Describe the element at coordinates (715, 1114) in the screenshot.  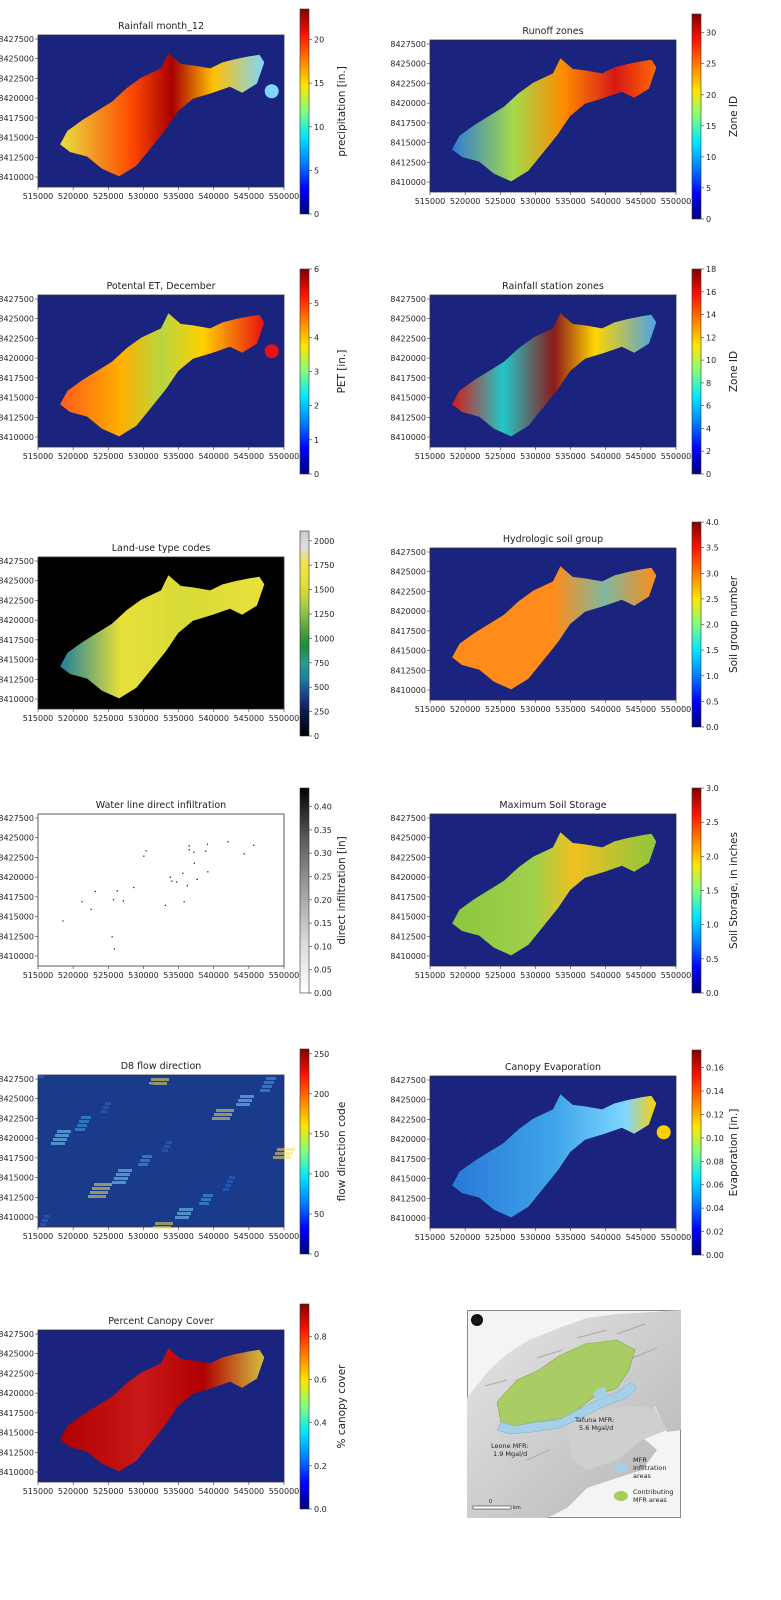
I see `colorbar-tick-label: 0.12` at that location.